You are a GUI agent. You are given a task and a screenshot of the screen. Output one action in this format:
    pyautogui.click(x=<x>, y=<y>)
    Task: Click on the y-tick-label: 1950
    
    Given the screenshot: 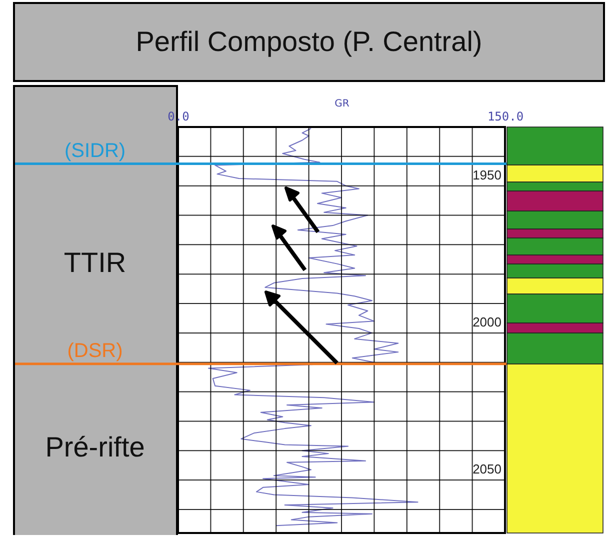 What is the action you would take?
    pyautogui.click(x=487, y=174)
    